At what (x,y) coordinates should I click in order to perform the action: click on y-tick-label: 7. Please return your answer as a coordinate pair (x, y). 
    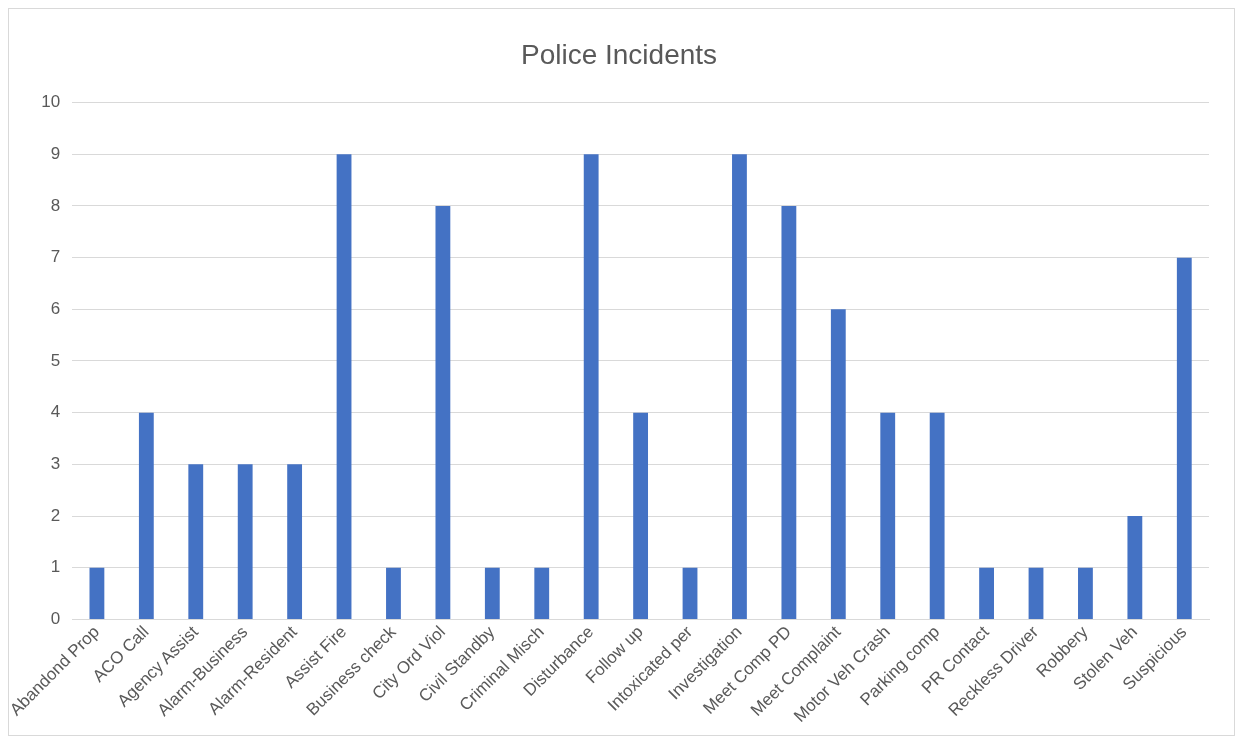
    Looking at the image, I should click on (55, 257).